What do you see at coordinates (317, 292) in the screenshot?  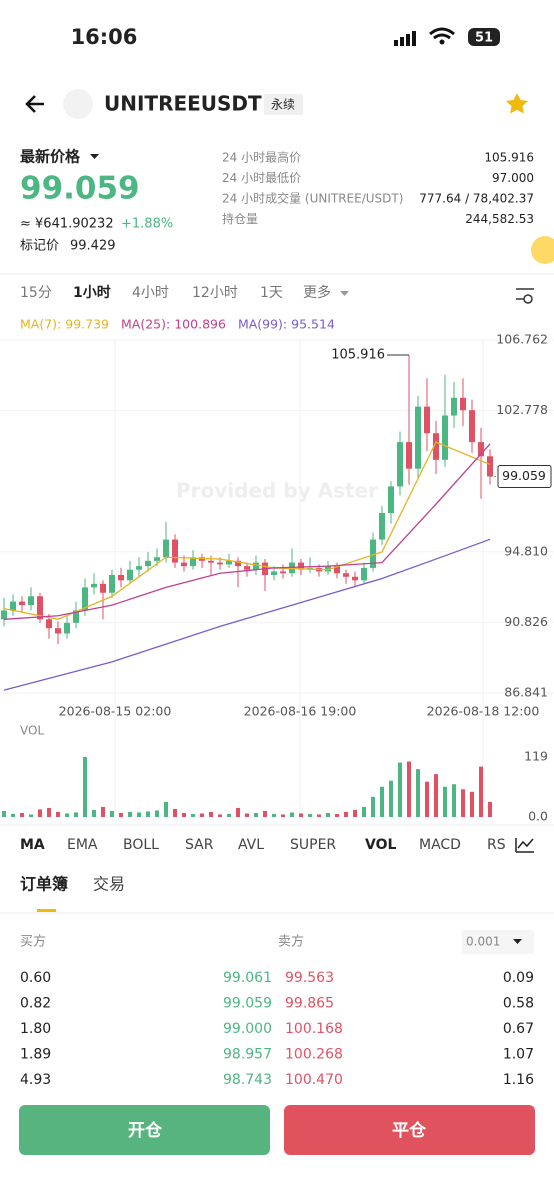 I see `interval-tab: 更多` at bounding box center [317, 292].